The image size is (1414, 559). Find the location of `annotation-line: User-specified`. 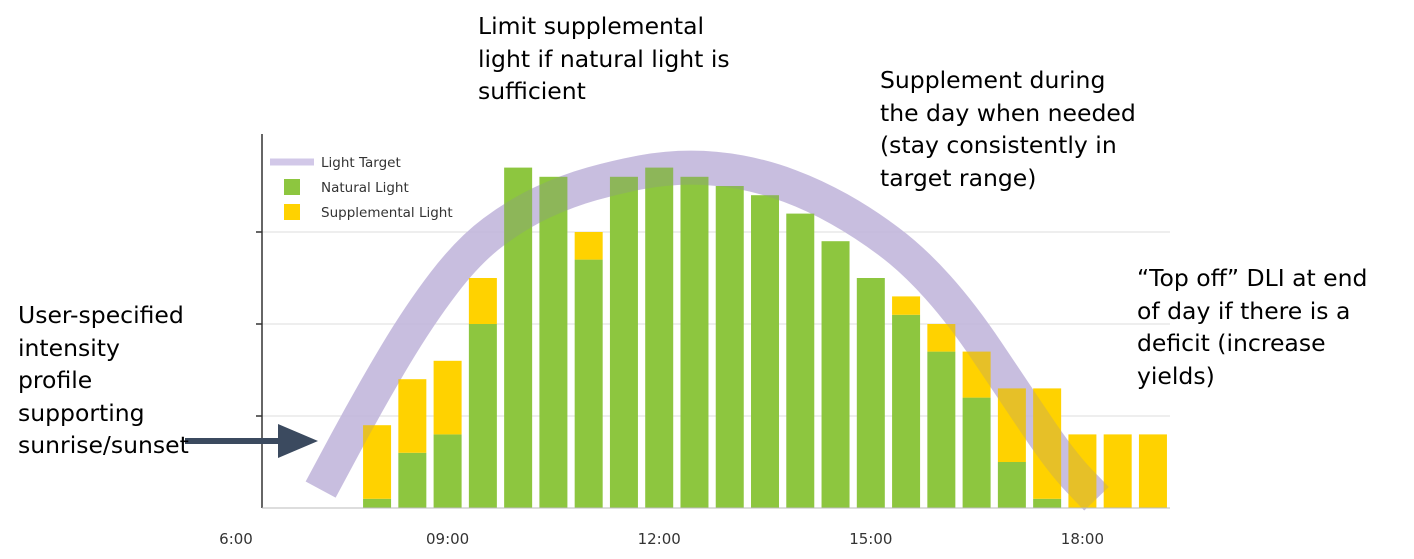

annotation-line: User-specified is located at coordinates (101, 315).